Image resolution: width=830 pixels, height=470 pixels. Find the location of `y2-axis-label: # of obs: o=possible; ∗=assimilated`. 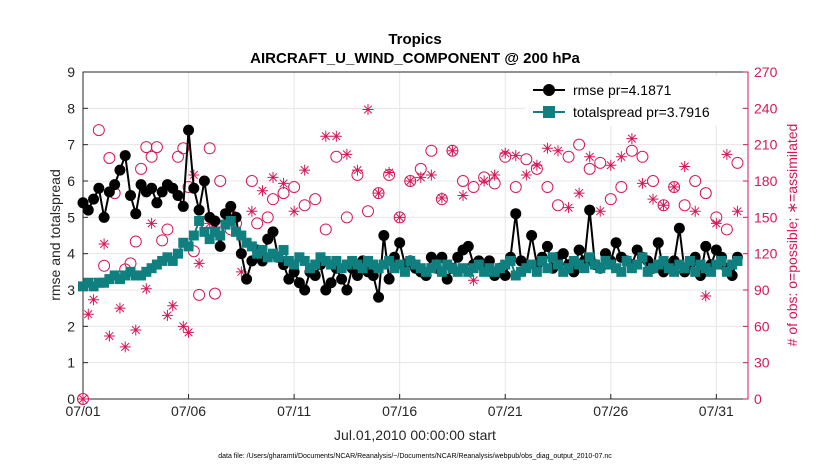

y2-axis-label: # of obs: o=possible; ∗=assimilated is located at coordinates (792, 235).